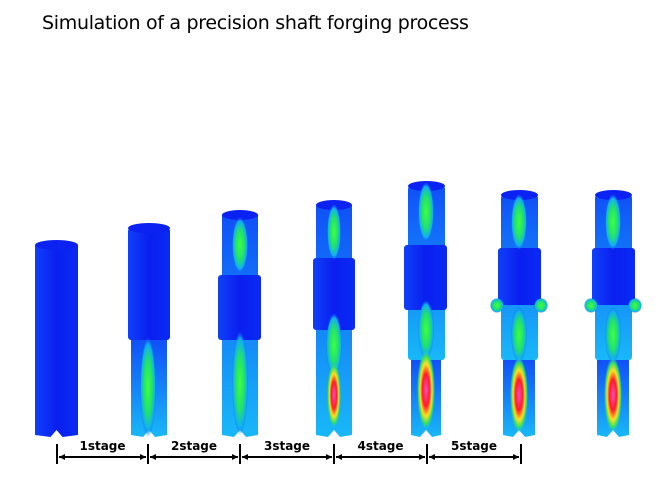  I want to click on shaft-body, so click(56, 341).